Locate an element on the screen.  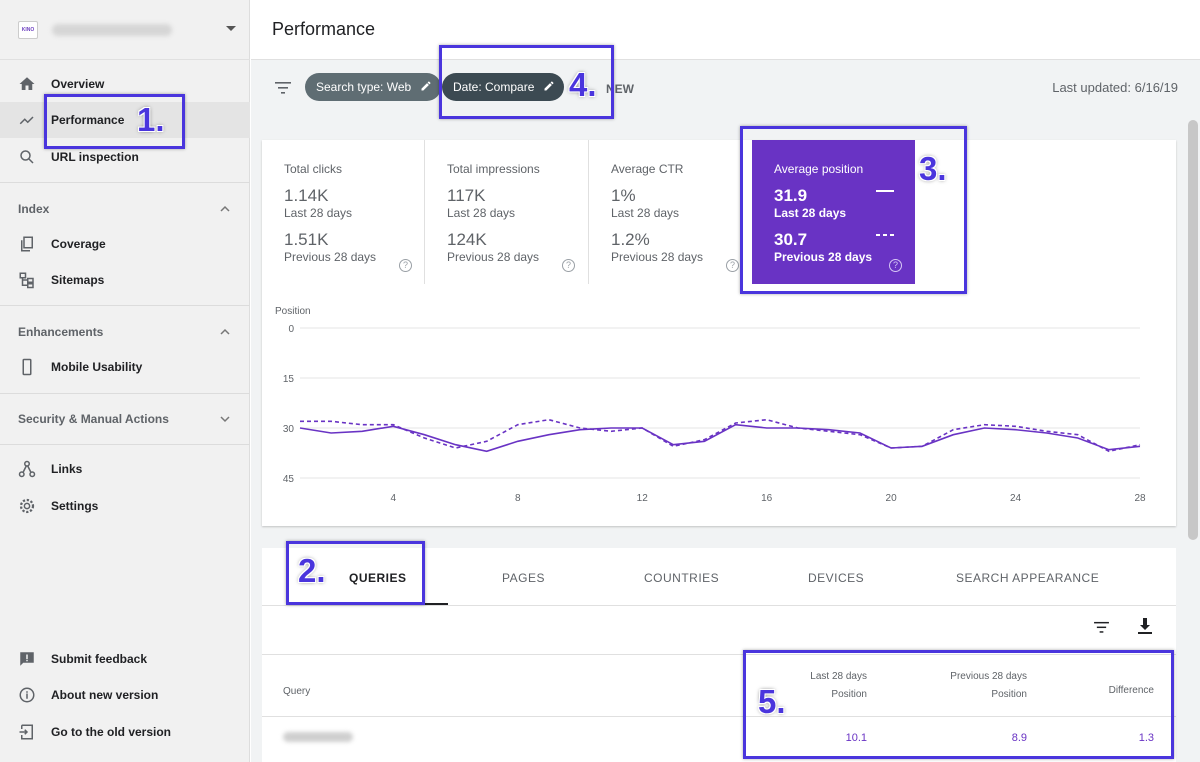
feedback-icon is located at coordinates (27, 659).